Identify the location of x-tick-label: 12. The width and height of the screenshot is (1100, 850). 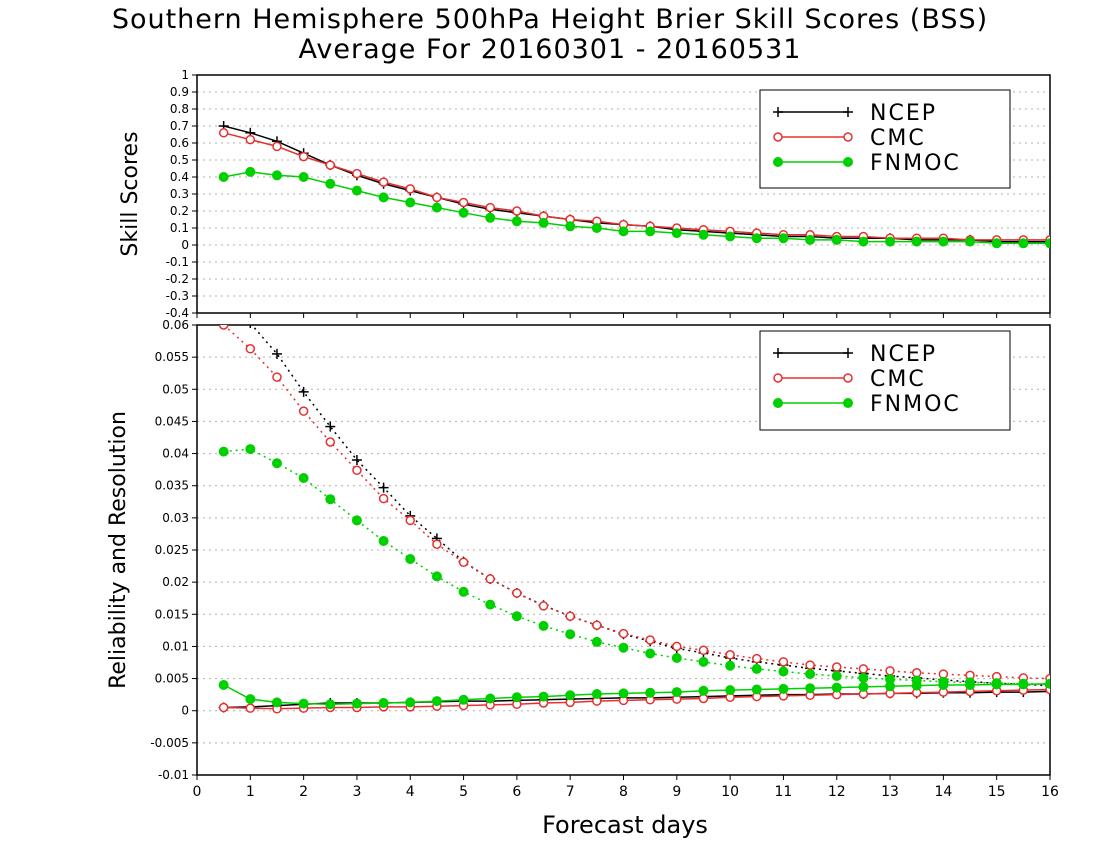
(837, 792).